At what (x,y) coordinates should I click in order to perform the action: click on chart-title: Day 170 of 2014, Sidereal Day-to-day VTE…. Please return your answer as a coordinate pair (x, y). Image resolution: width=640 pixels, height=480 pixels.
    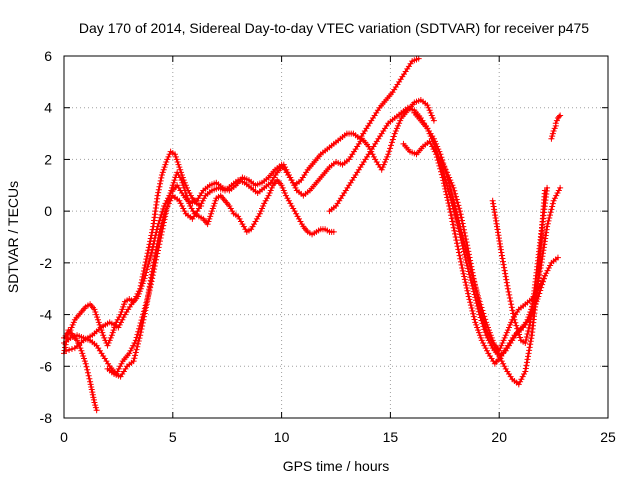
    Looking at the image, I should click on (334, 28).